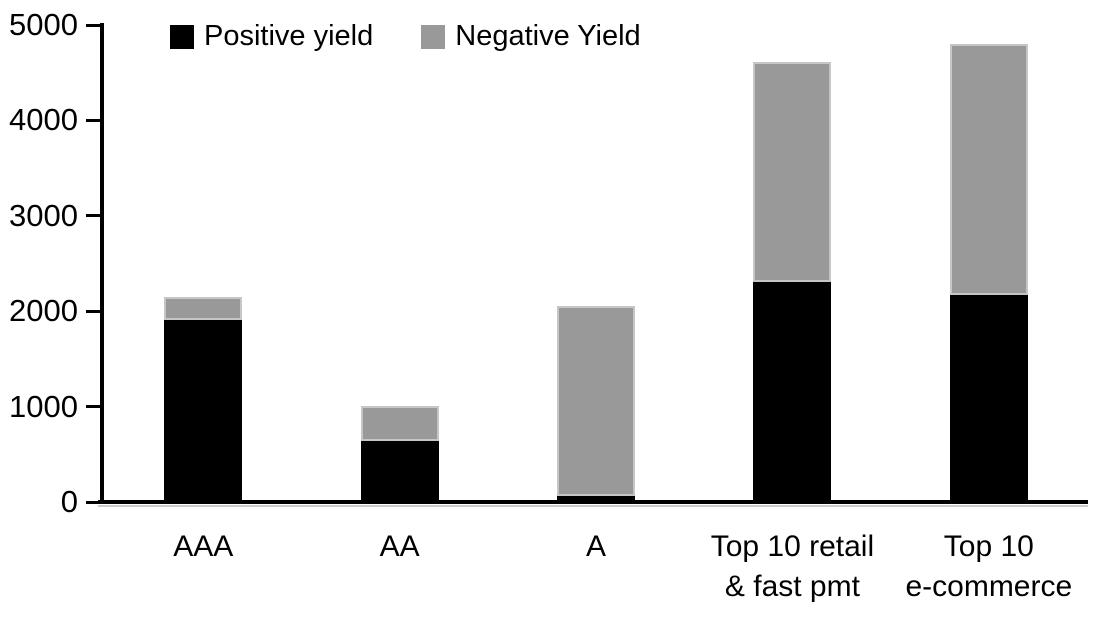 This screenshot has height=618, width=1102. I want to click on chart-legend: Positive yield Negative Yield, so click(405, 36).